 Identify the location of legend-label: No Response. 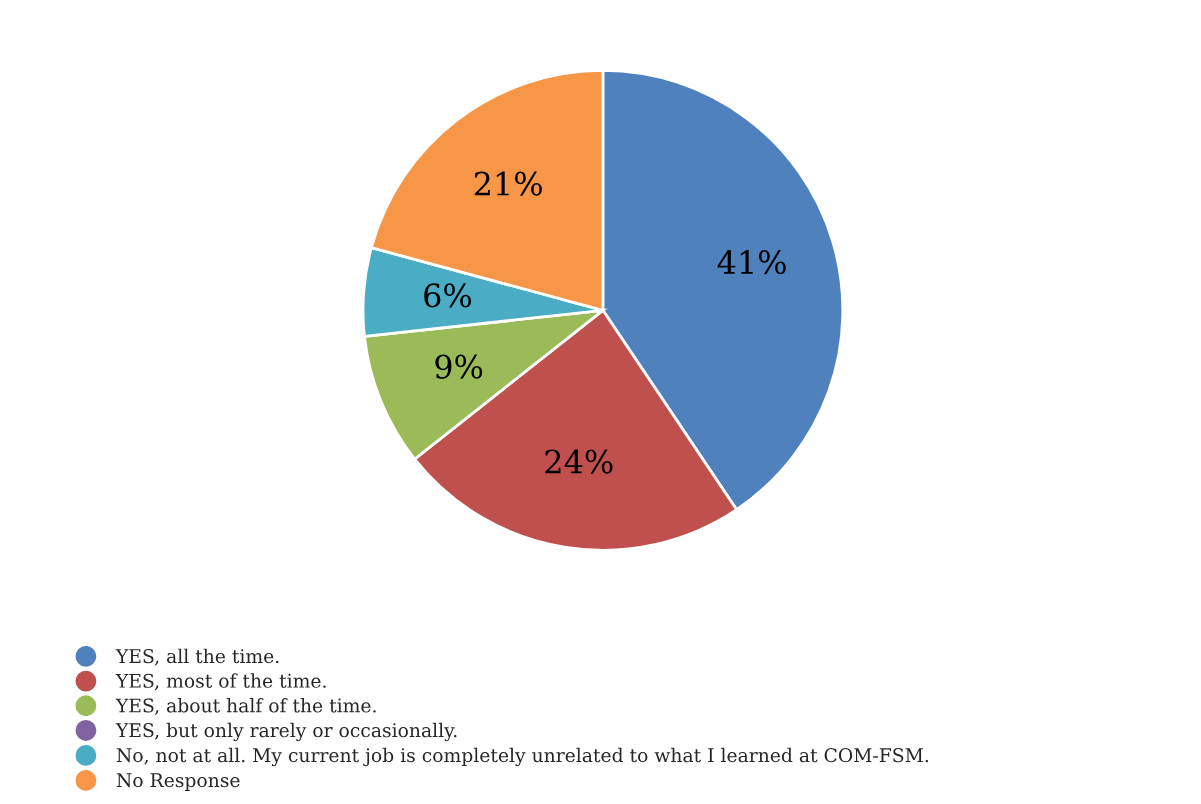
(178, 782).